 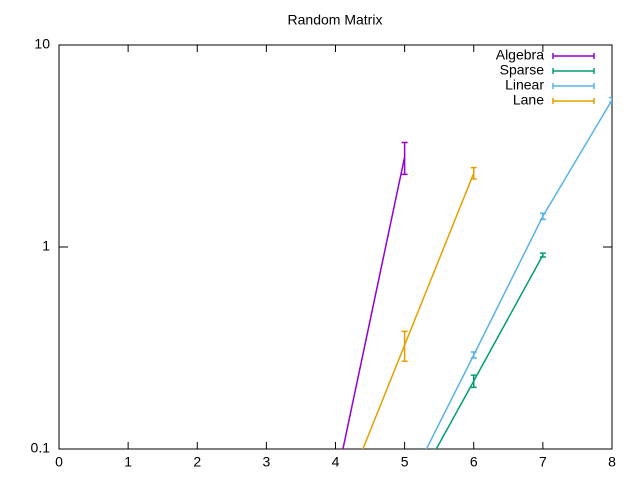 I want to click on x-tick-label: 5, so click(x=405, y=462).